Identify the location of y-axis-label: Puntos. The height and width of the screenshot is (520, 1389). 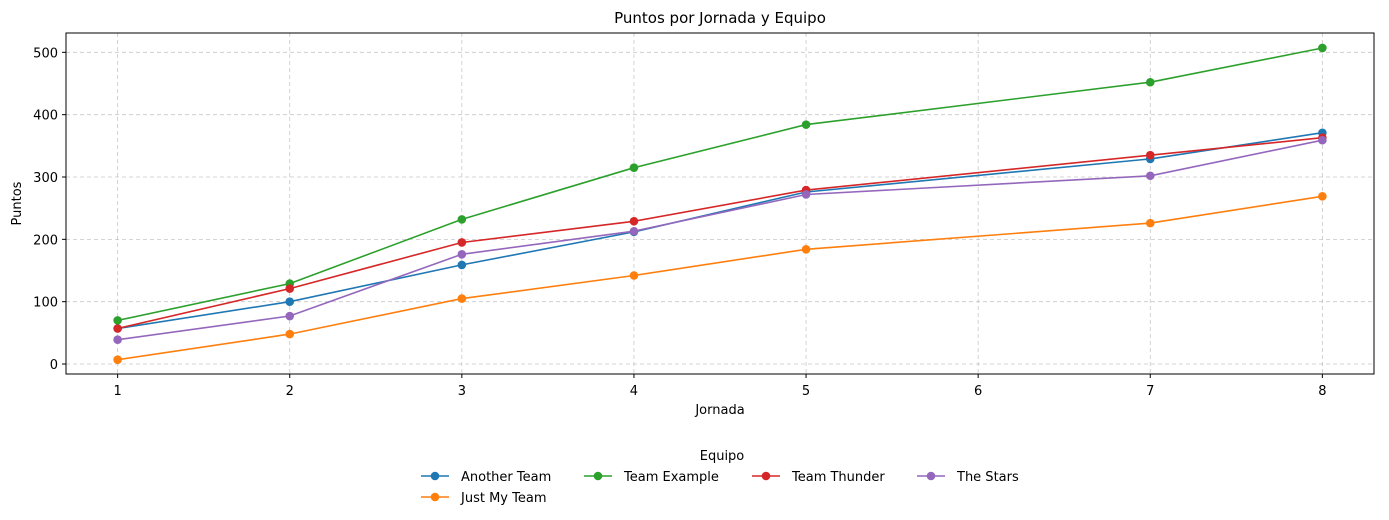
(17, 203).